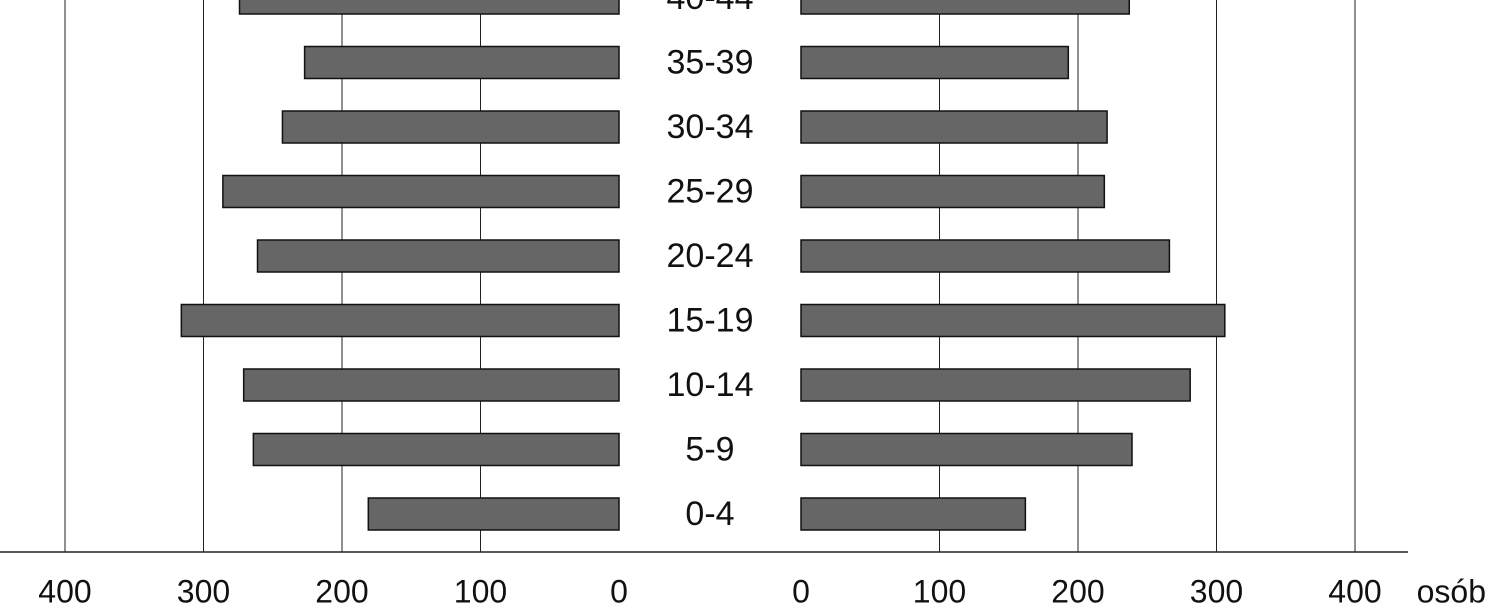  Describe the element at coordinates (709, 449) in the screenshot. I see `category-label: 5-9` at that location.